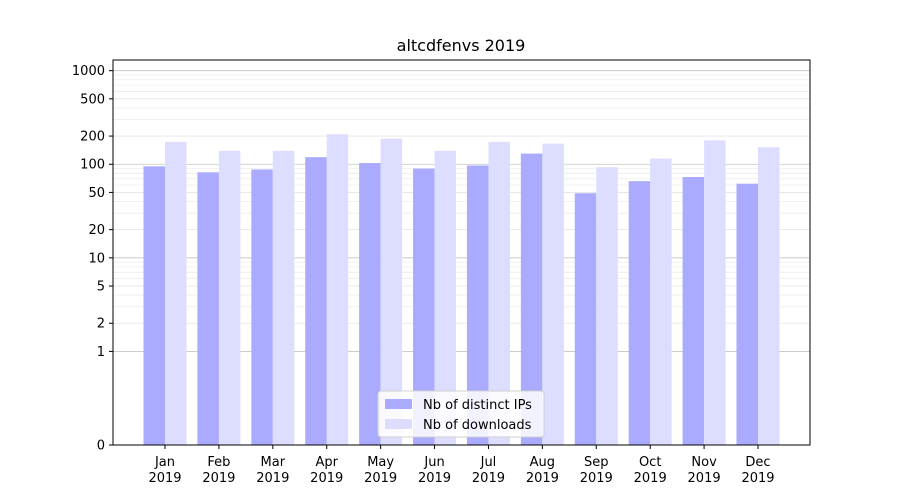 Image resolution: width=900 pixels, height=504 pixels. I want to click on legend: Nb of distinct IPs Nb of downloads, so click(461, 414).